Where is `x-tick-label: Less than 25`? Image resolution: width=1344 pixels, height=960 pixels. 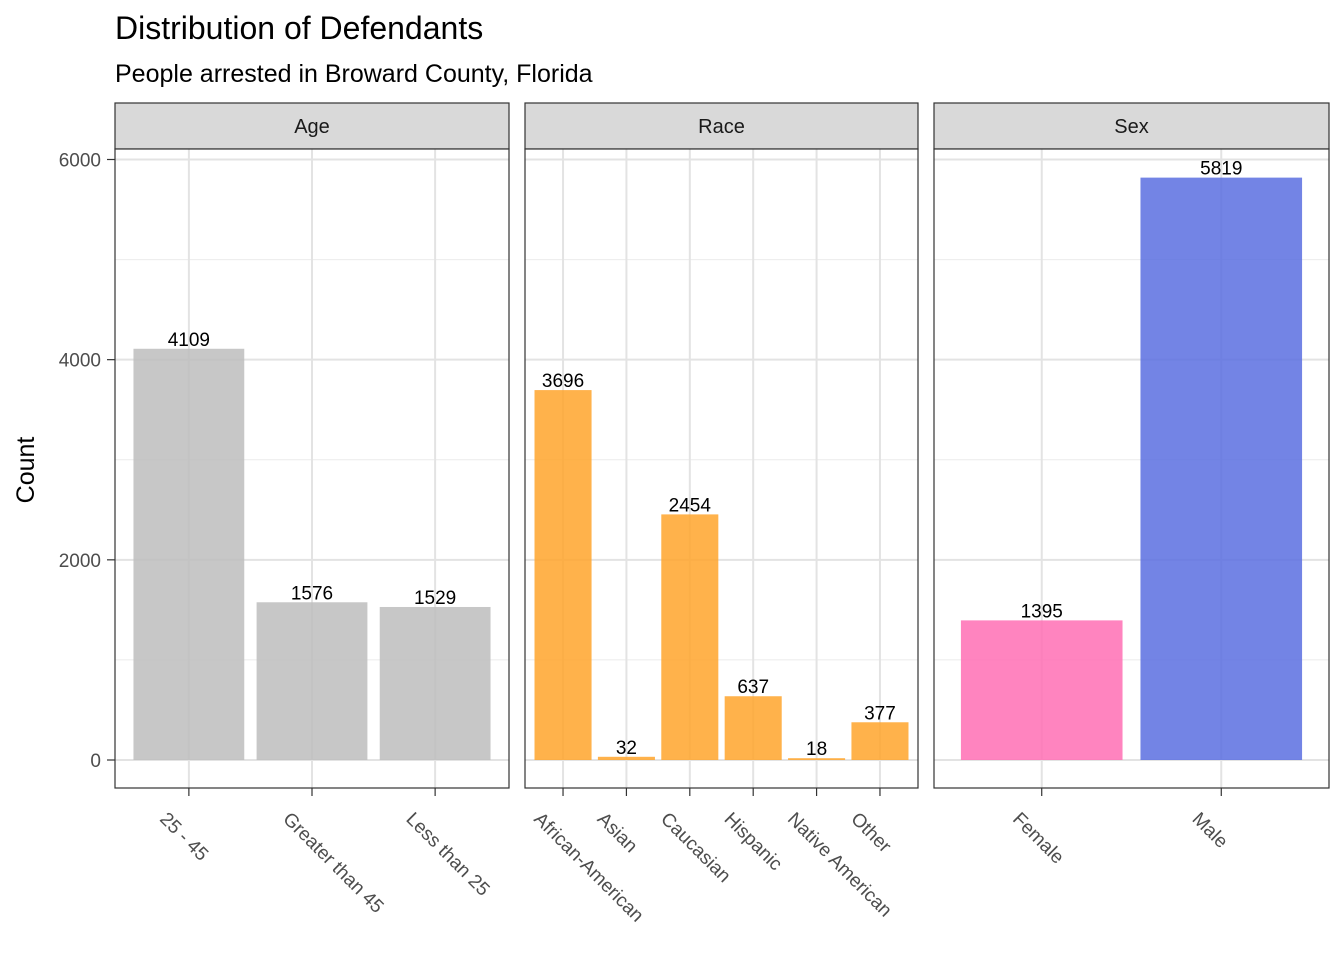
x-tick-label: Less than 25 is located at coordinates (448, 855).